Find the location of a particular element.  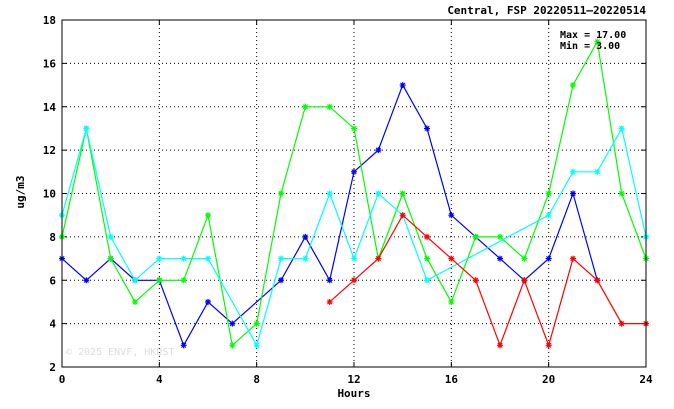

watermark: © 2025 ENVF, HKUST is located at coordinates (120, 352).